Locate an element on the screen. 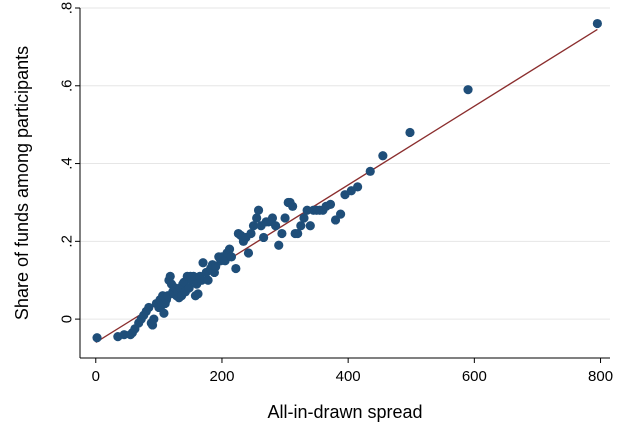 The image size is (618, 427). y-tick-label: .2 is located at coordinates (66, 241).